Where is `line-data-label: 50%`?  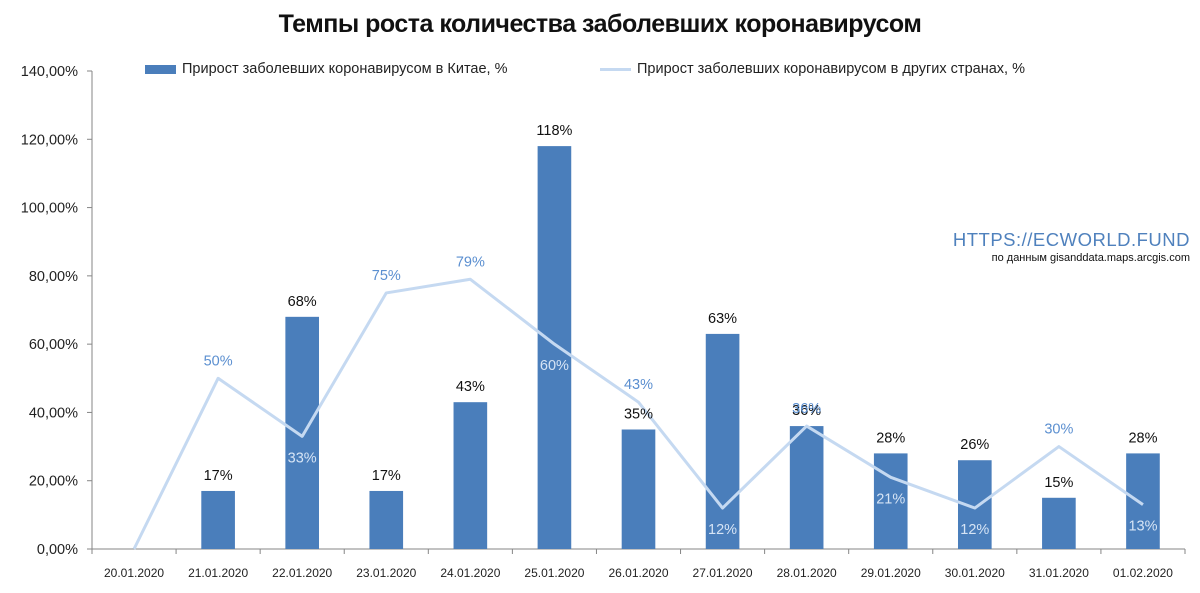 line-data-label: 50% is located at coordinates (218, 361).